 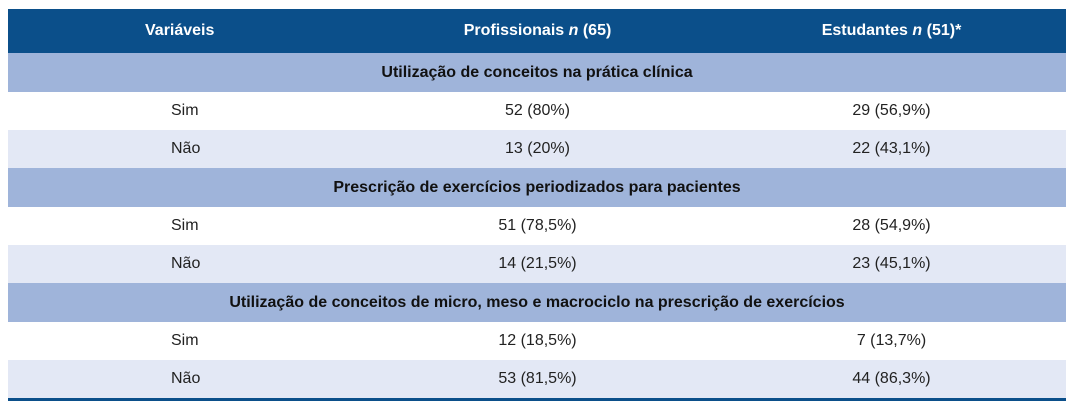 I want to click on row-estudantes-value: 29 (56,9%), so click(x=891, y=111).